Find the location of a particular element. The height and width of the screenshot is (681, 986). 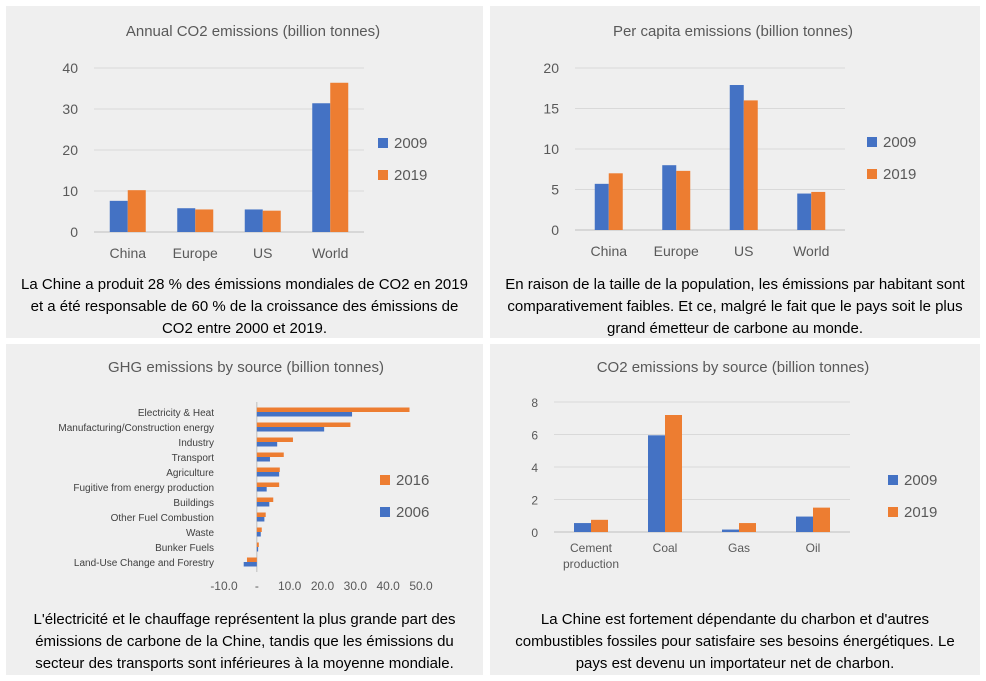

bar-2016-bunker-fuels is located at coordinates (257, 544).